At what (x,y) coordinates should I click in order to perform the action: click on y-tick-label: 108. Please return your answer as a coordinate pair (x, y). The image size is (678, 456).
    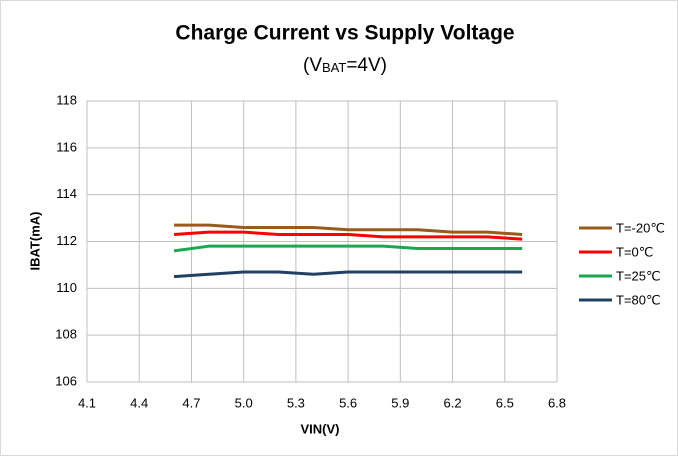
    Looking at the image, I should click on (66, 334).